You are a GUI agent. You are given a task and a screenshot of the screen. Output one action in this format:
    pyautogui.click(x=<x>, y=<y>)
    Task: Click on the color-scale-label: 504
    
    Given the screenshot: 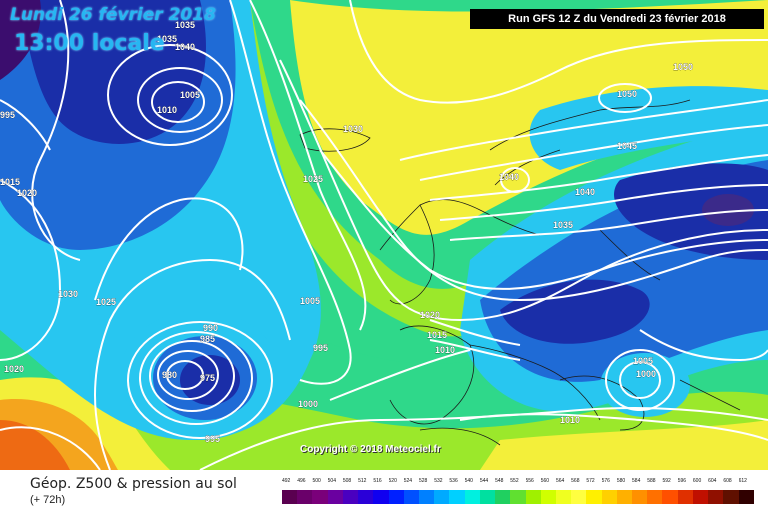 What is the action you would take?
    pyautogui.click(x=331, y=481)
    